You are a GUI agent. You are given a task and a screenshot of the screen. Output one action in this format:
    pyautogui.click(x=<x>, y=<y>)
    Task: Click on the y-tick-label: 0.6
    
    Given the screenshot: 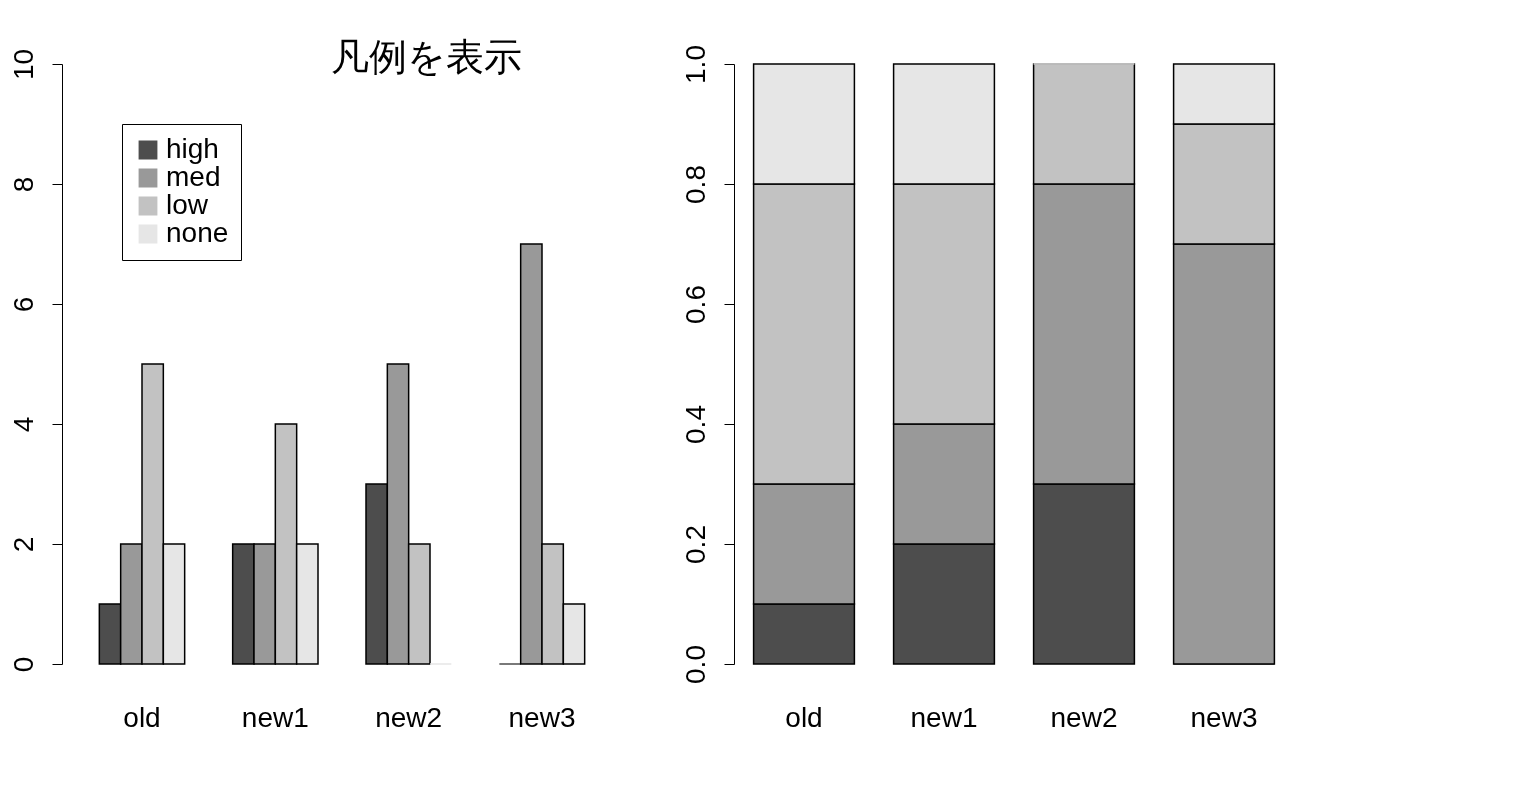 What is the action you would take?
    pyautogui.click(x=695, y=304)
    